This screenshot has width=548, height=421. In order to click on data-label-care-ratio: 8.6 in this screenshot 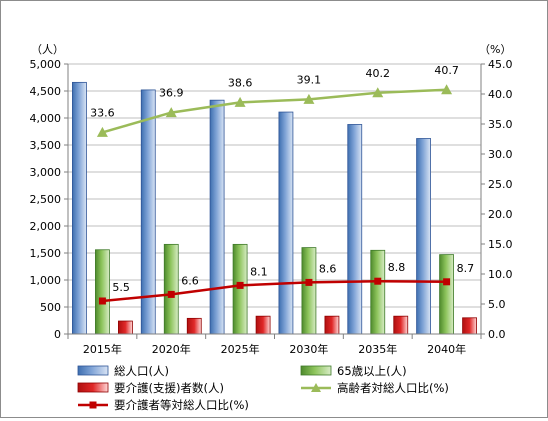, I will do `click(328, 268)`.